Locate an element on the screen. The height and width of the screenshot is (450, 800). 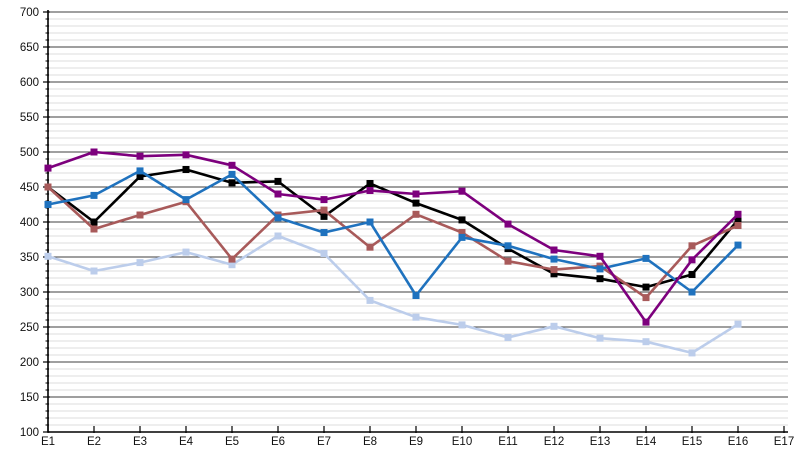
series-lightblue-point-E8 is located at coordinates (370, 300).